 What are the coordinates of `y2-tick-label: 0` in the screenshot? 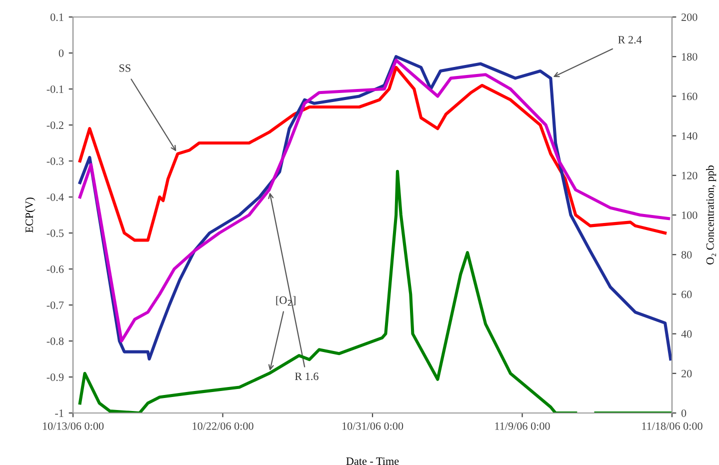 It's located at (683, 413).